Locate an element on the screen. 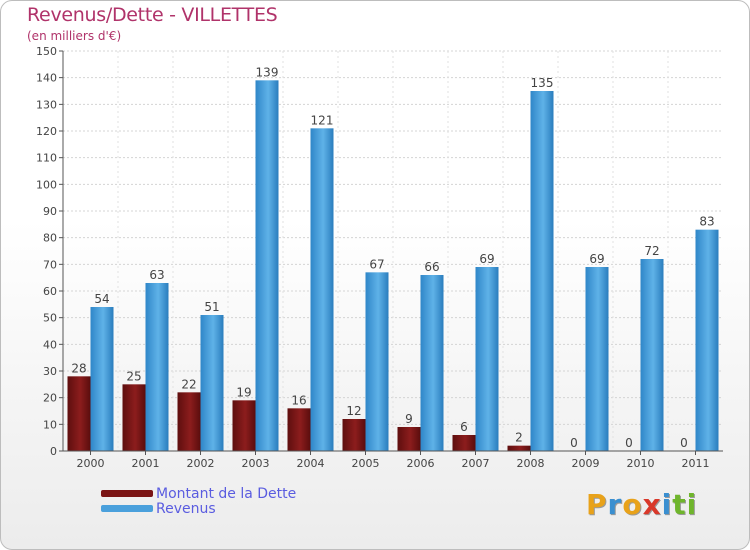 The width and height of the screenshot is (750, 550). legend-swatch-debt is located at coordinates (127, 493).